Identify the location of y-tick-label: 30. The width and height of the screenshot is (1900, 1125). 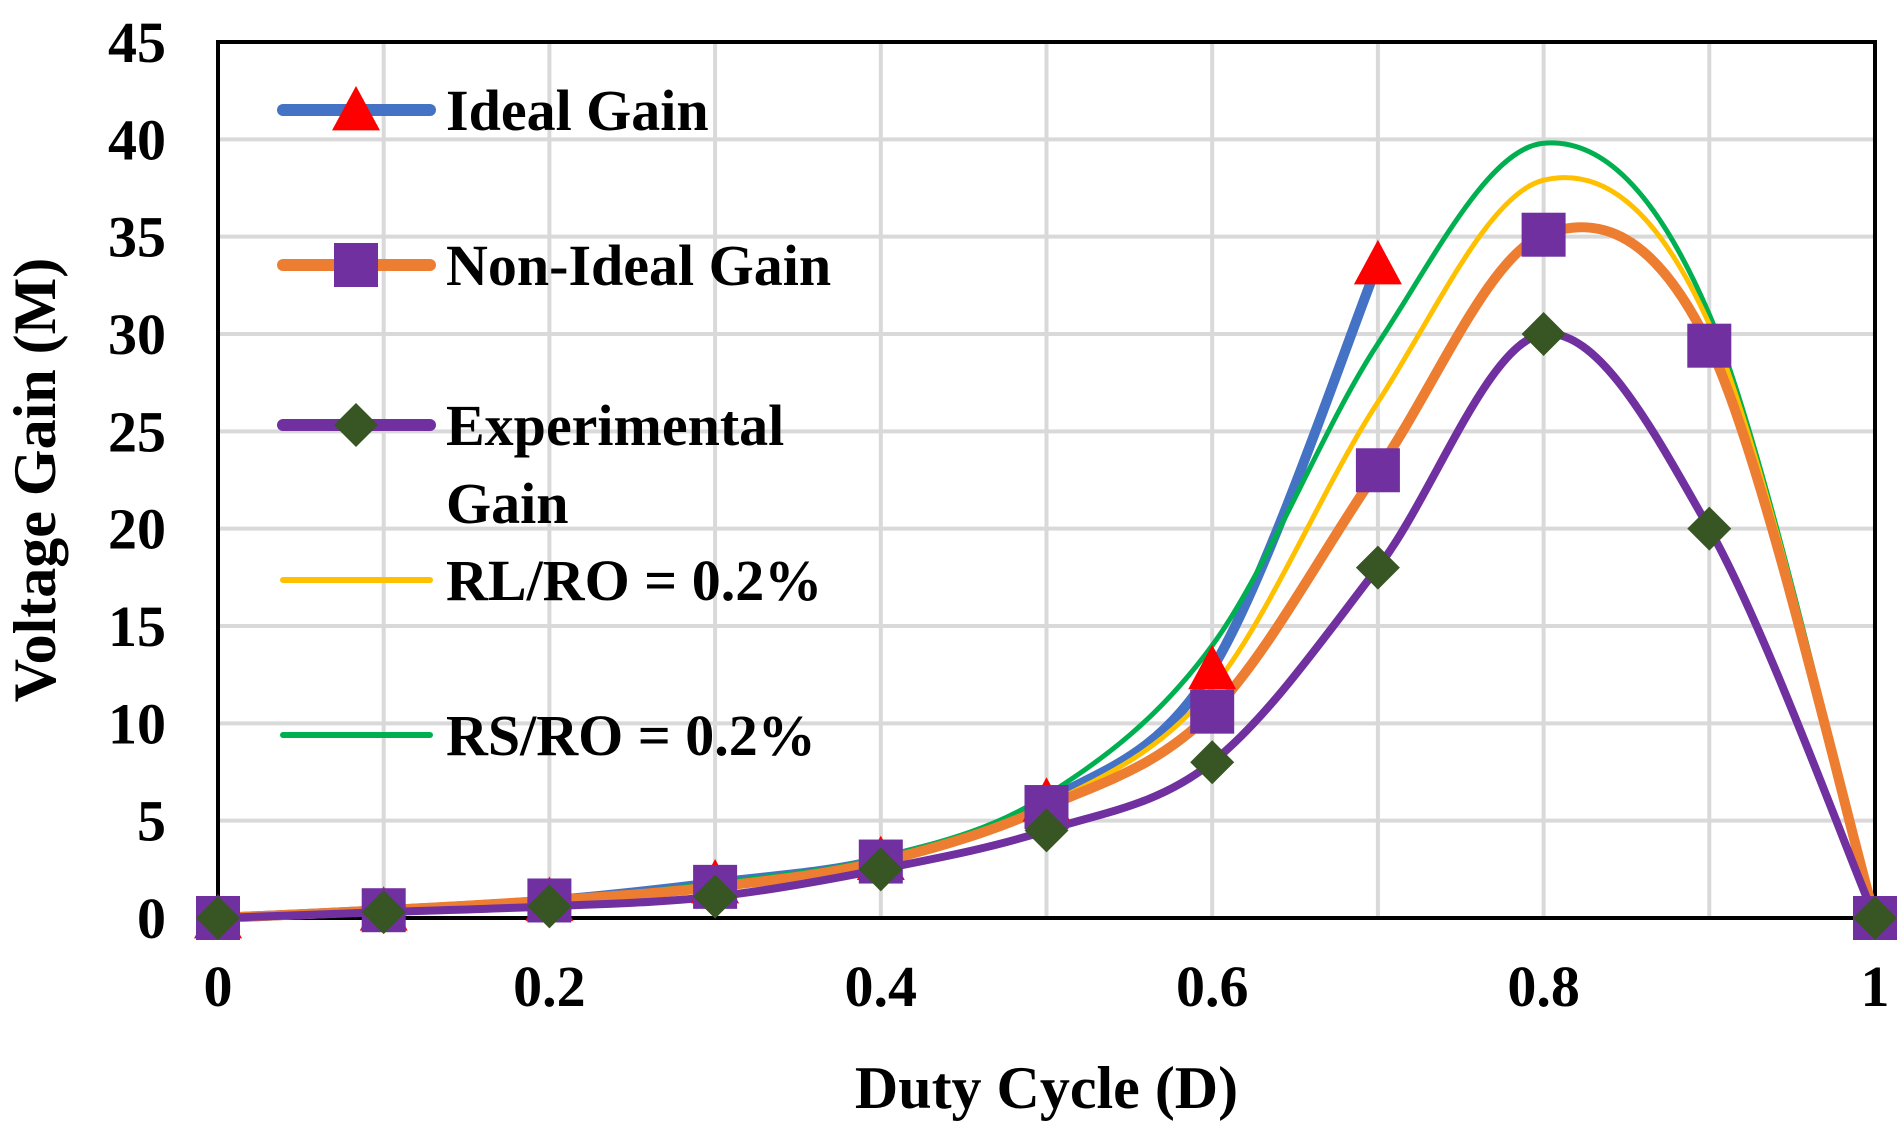
(137, 334).